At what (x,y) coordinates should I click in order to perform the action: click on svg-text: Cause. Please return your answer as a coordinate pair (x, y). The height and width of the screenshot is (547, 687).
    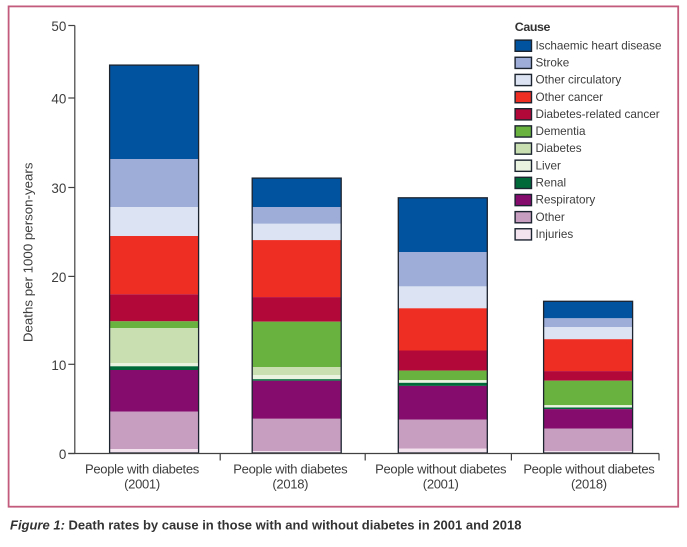
    Looking at the image, I should click on (533, 27).